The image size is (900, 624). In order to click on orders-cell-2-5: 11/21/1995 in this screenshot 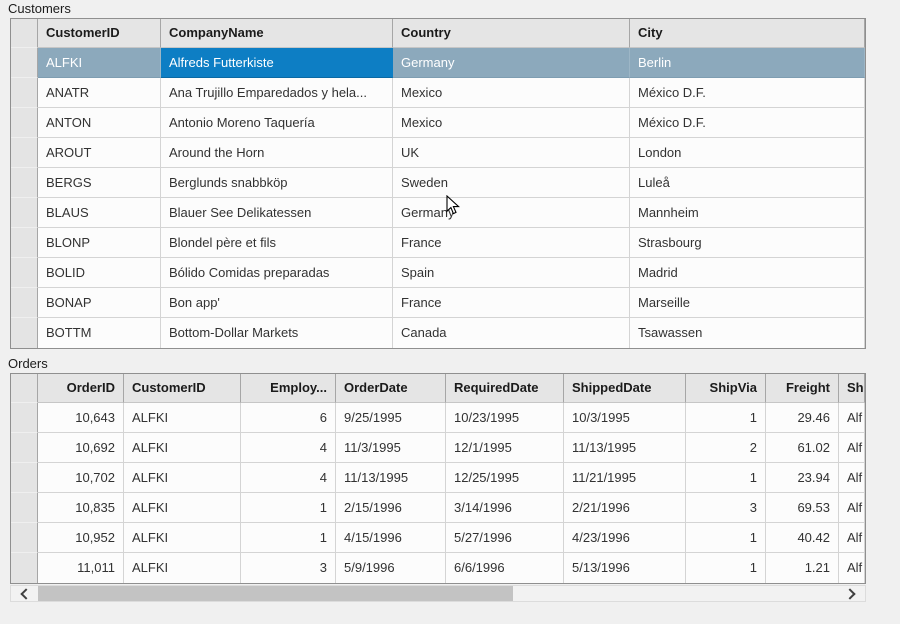, I will do `click(625, 478)`.